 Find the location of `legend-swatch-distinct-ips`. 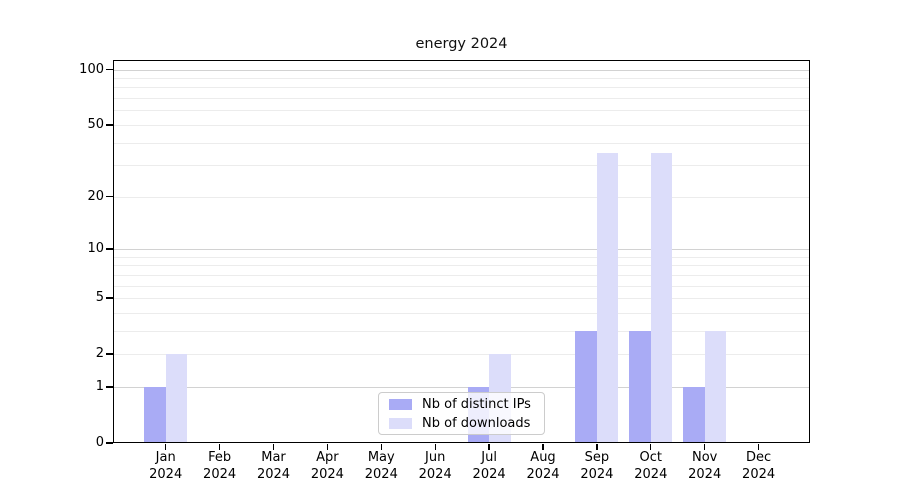

legend-swatch-distinct-ips is located at coordinates (400, 404).